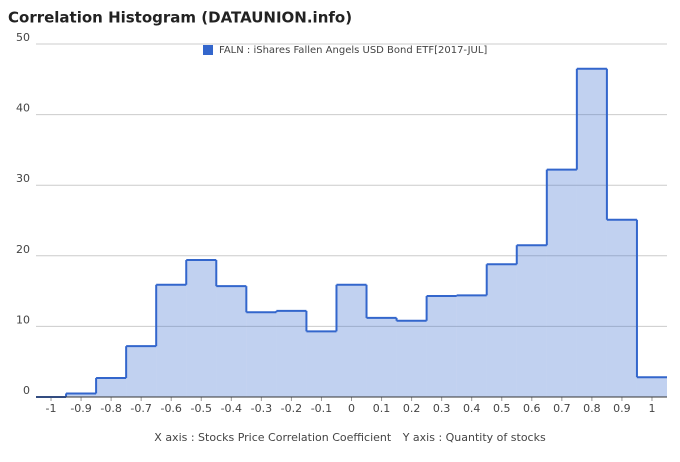 This screenshot has width=680, height=462. I want to click on y-tick-label: 10, so click(23, 319).